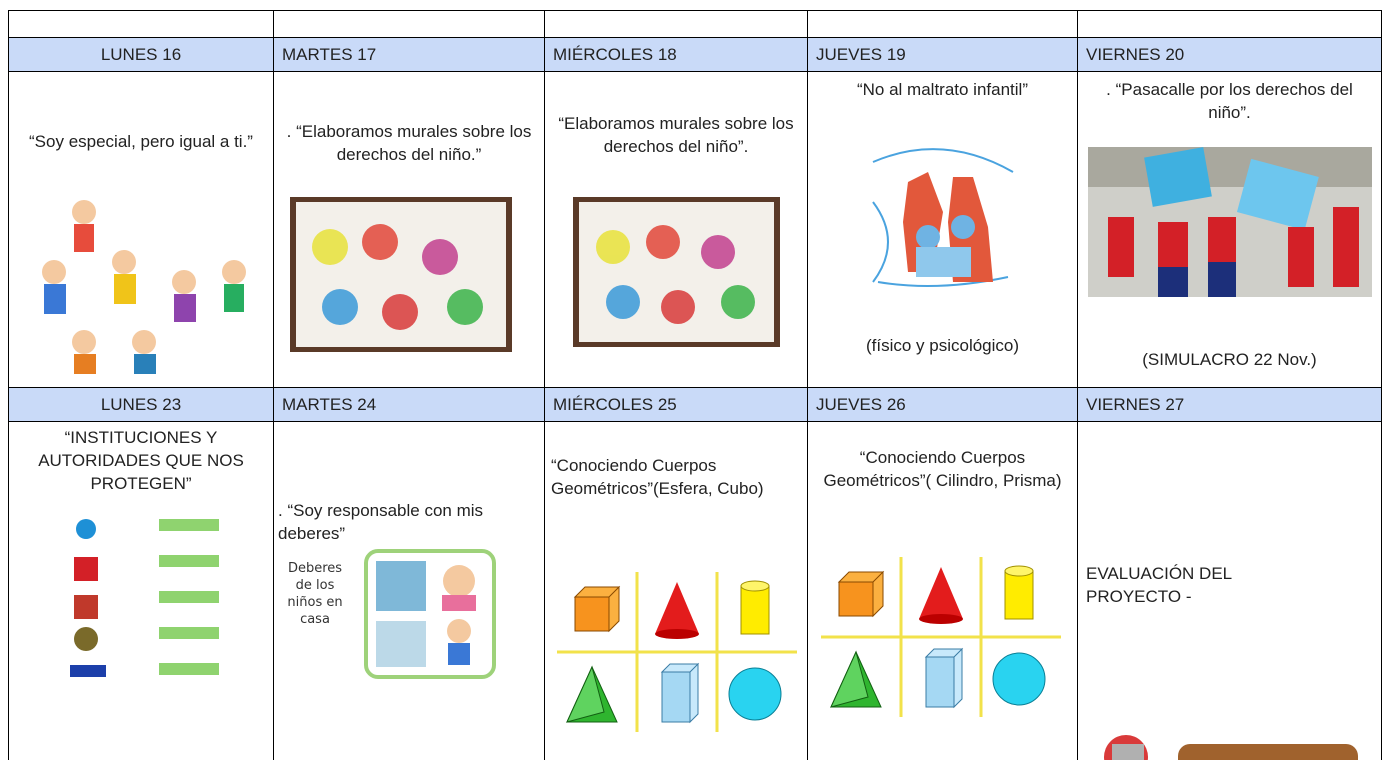  I want to click on activity: . “Pasacalle por los derechos del niño”., so click(1229, 101).